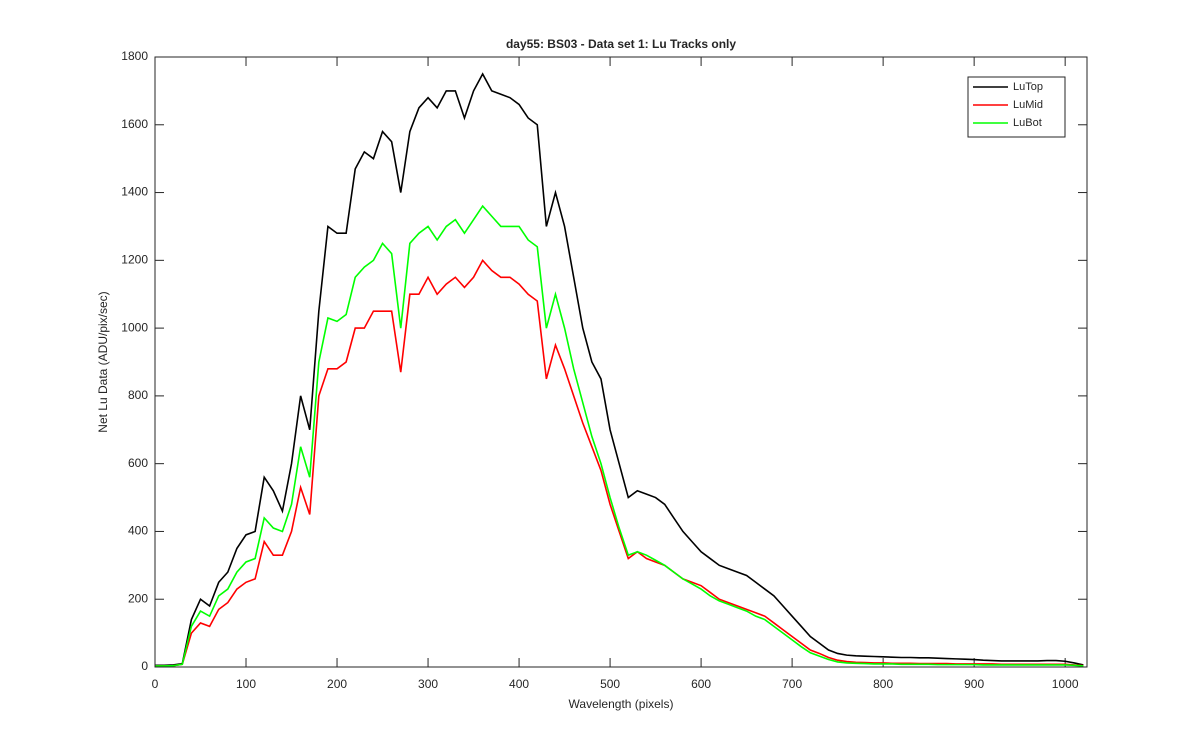 This screenshot has height=750, width=1200. Describe the element at coordinates (1065, 684) in the screenshot. I see `x-tick-label: 1000` at that location.